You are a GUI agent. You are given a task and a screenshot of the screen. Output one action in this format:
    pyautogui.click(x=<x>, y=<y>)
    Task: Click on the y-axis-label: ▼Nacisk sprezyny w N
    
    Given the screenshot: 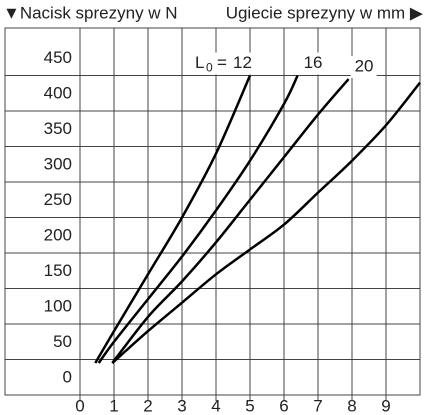 What is the action you would take?
    pyautogui.click(x=90, y=12)
    